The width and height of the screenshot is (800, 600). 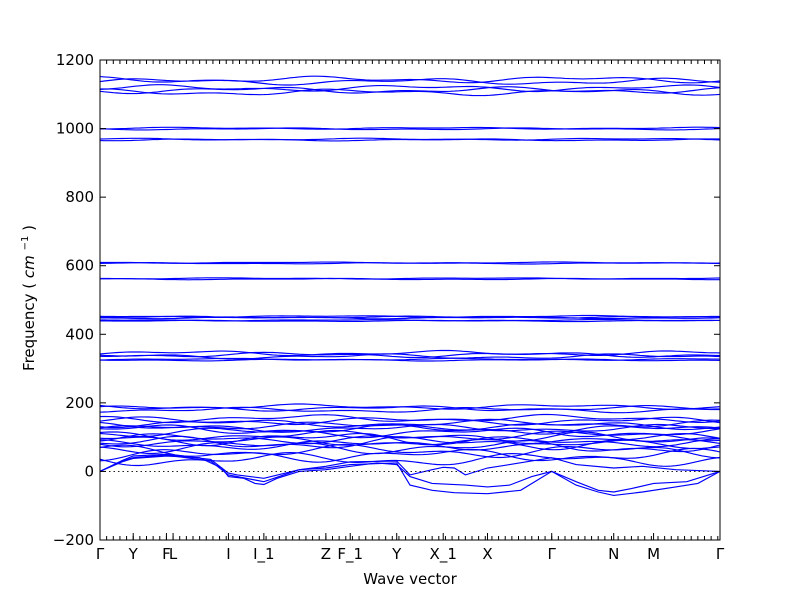 I want to click on y-axis-label-paren-open: (, so click(x=29, y=286).